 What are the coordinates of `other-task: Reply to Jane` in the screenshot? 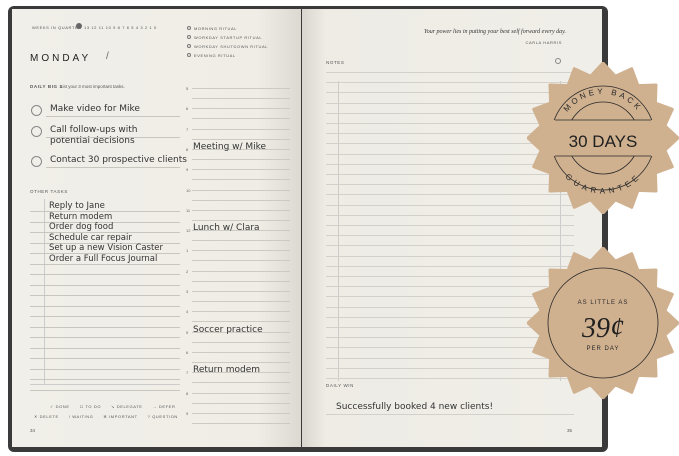 It's located at (77, 206).